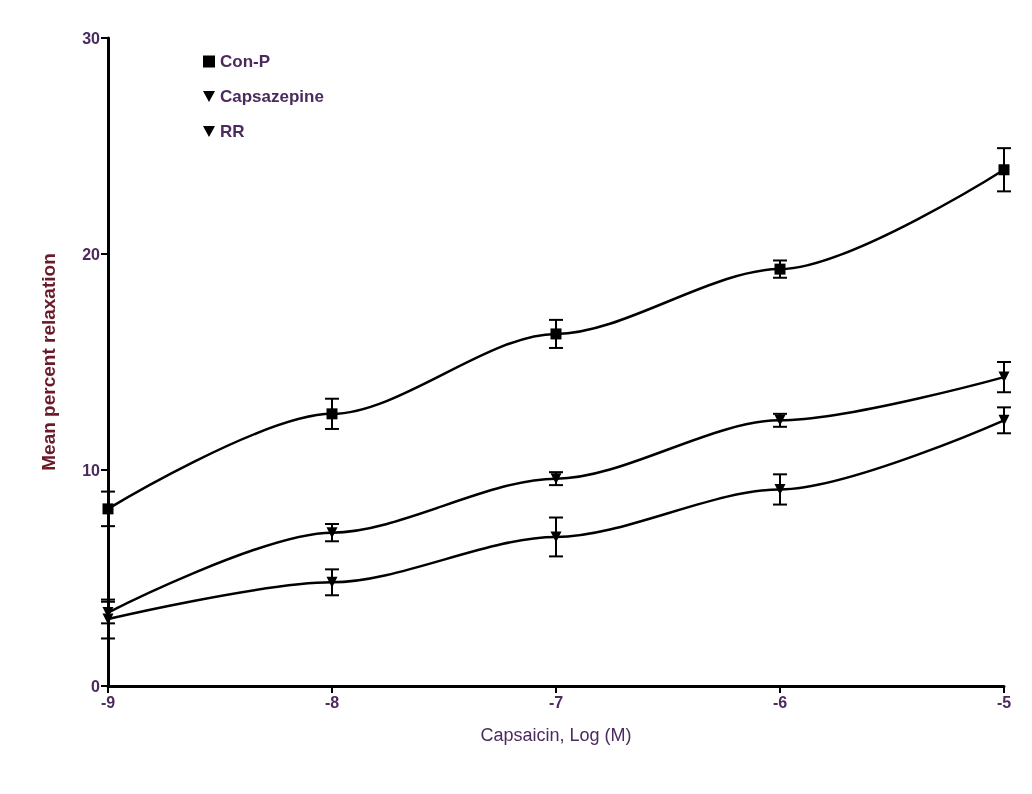  I want to click on y-tick-label: 30, so click(91, 38).